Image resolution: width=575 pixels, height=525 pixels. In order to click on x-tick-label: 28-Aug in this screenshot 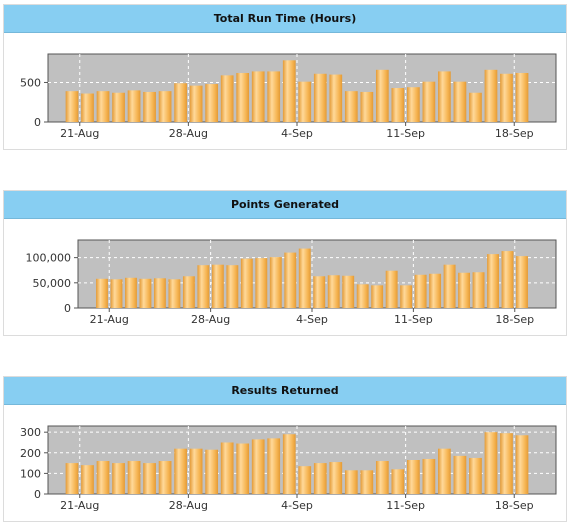, I will do `click(188, 505)`.